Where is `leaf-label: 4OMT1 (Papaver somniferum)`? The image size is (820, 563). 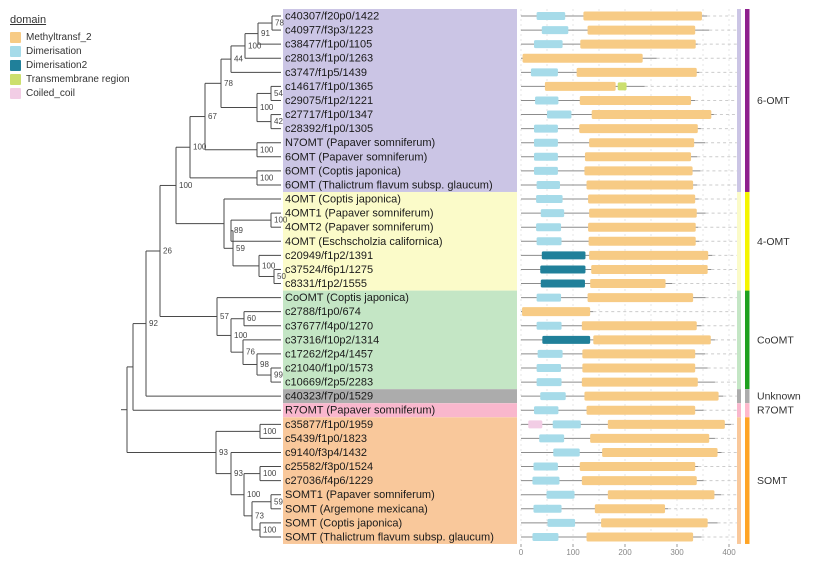
leaf-label: 4OMT1 (Papaver somniferum) is located at coordinates (359, 214).